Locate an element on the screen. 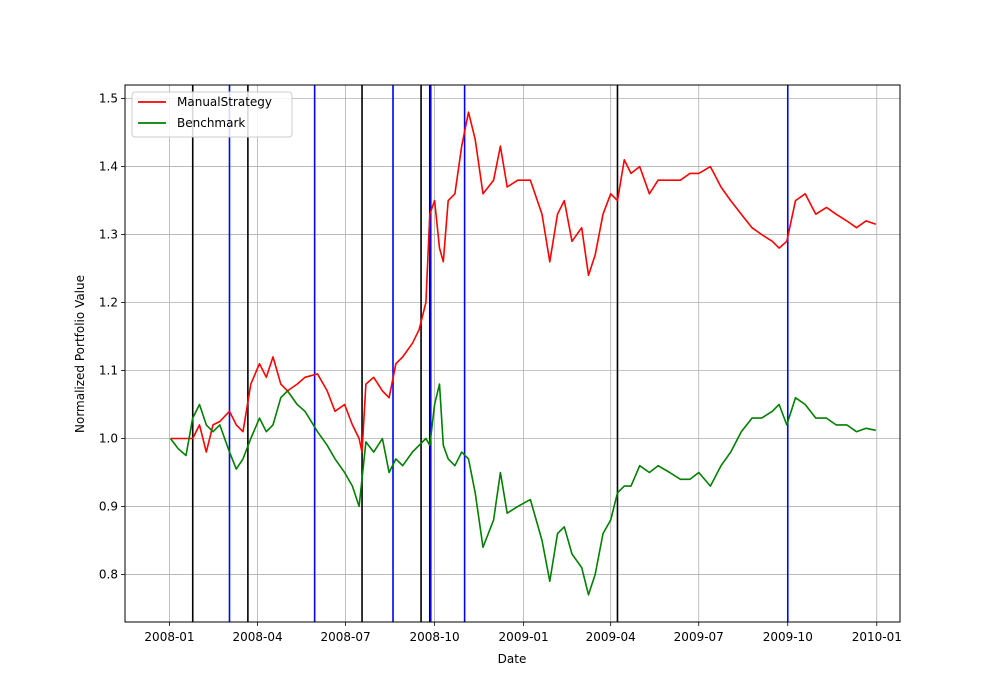 The image size is (1000, 700). y-tick-label: 1.2 is located at coordinates (108, 303).